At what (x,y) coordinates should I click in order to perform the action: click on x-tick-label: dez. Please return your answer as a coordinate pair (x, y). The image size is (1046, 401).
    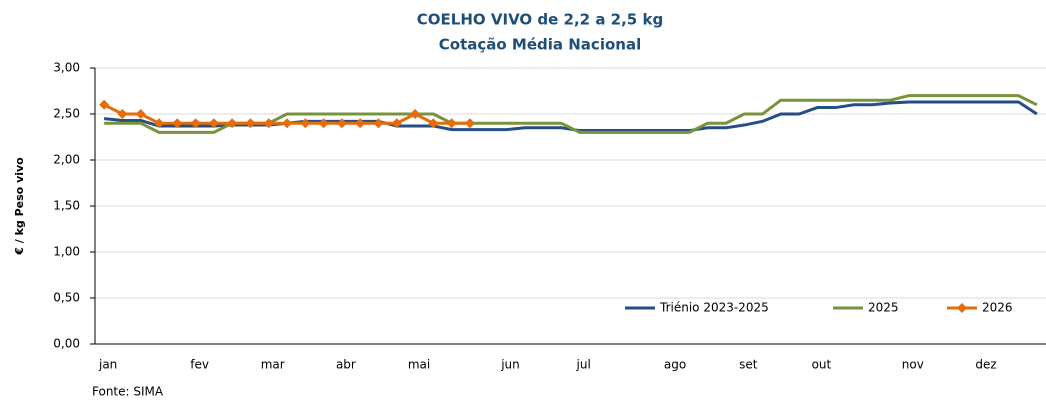
    Looking at the image, I should click on (985, 365).